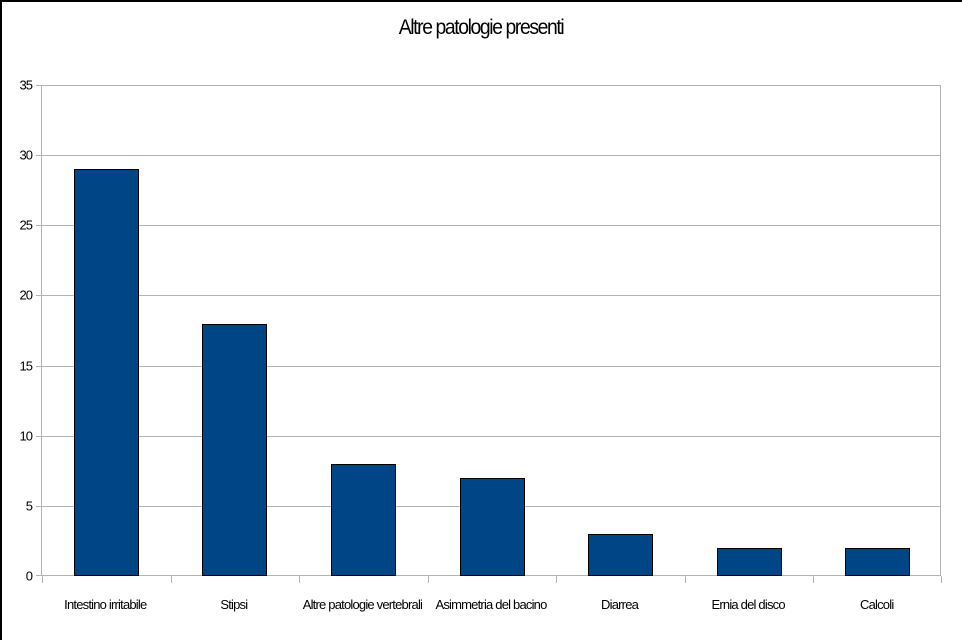 This screenshot has height=640, width=962. What do you see at coordinates (105, 604) in the screenshot?
I see `x-tick-label: Intestino irritabile` at bounding box center [105, 604].